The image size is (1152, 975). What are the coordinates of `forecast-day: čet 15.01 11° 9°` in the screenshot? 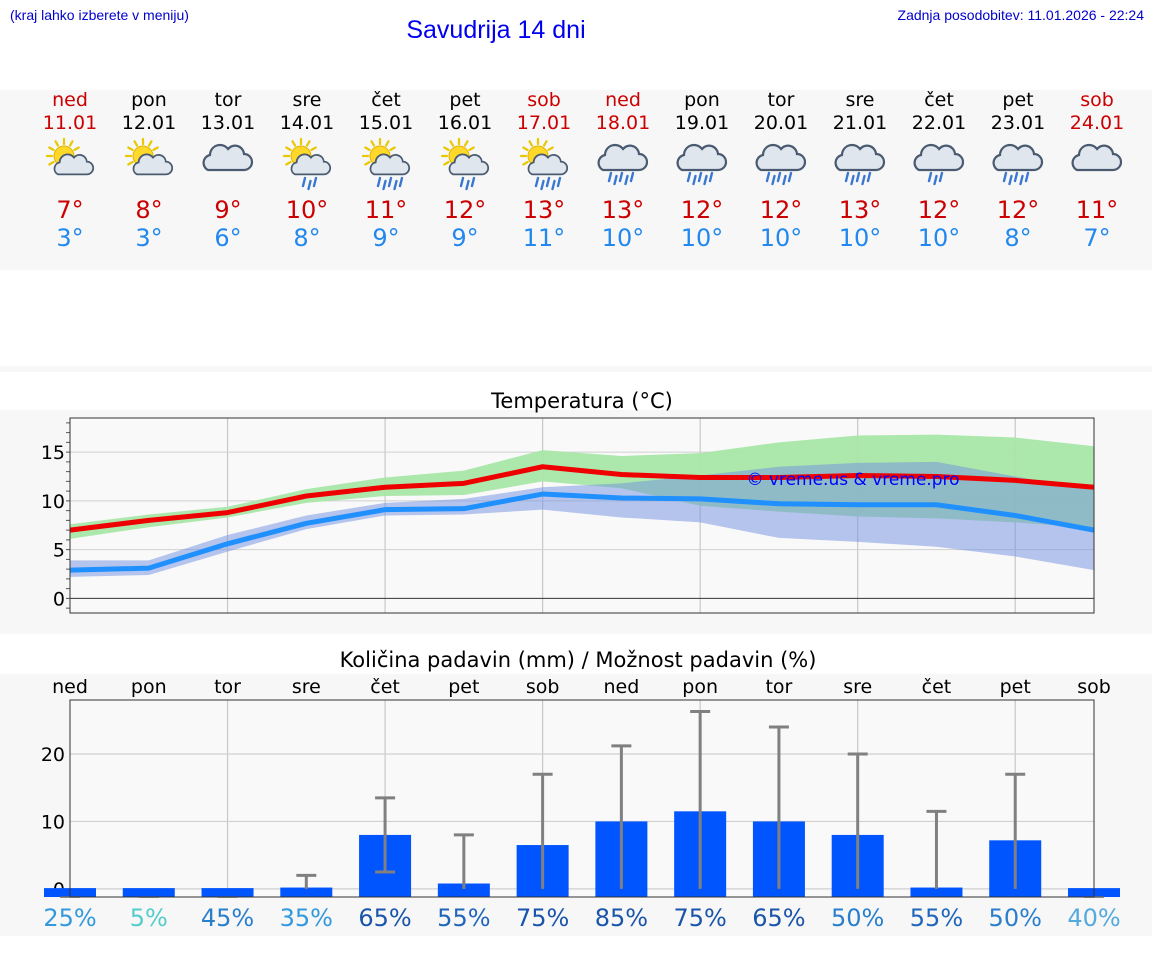 It's located at (386, 170).